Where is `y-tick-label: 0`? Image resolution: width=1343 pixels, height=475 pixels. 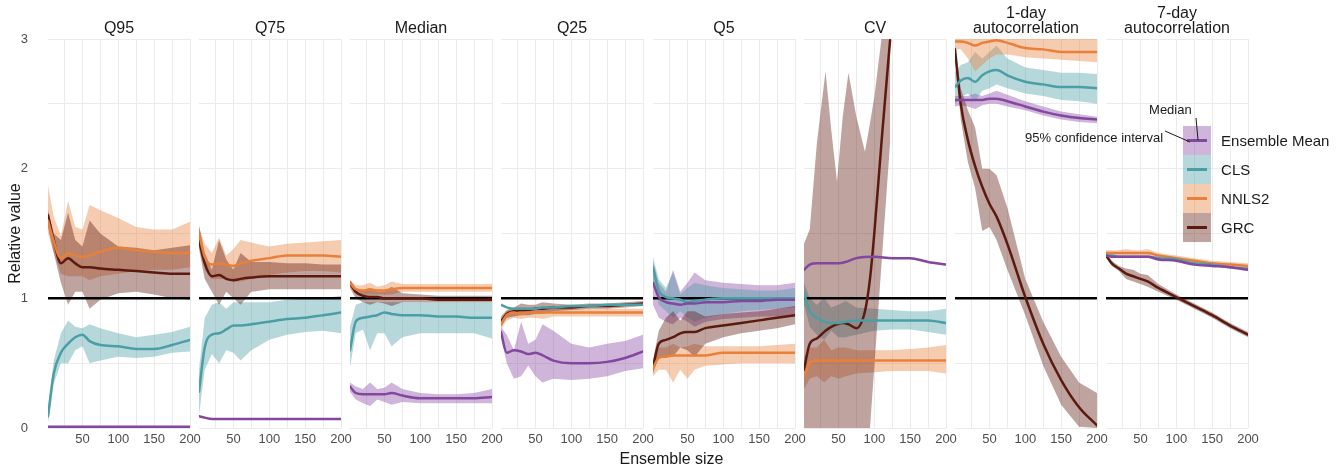
y-tick-label: 0 is located at coordinates (24, 427).